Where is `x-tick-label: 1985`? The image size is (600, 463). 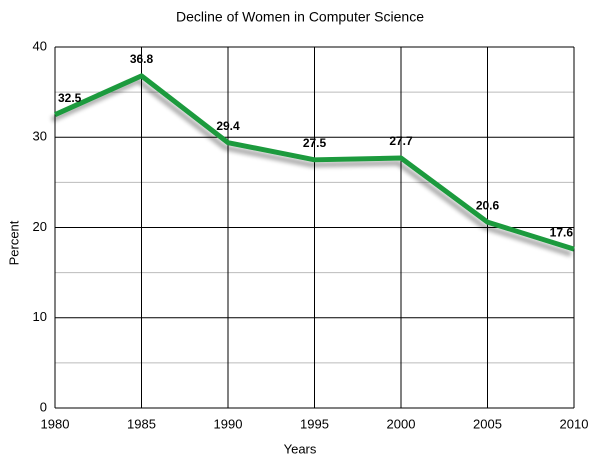
x-tick-label: 1985 is located at coordinates (141, 423).